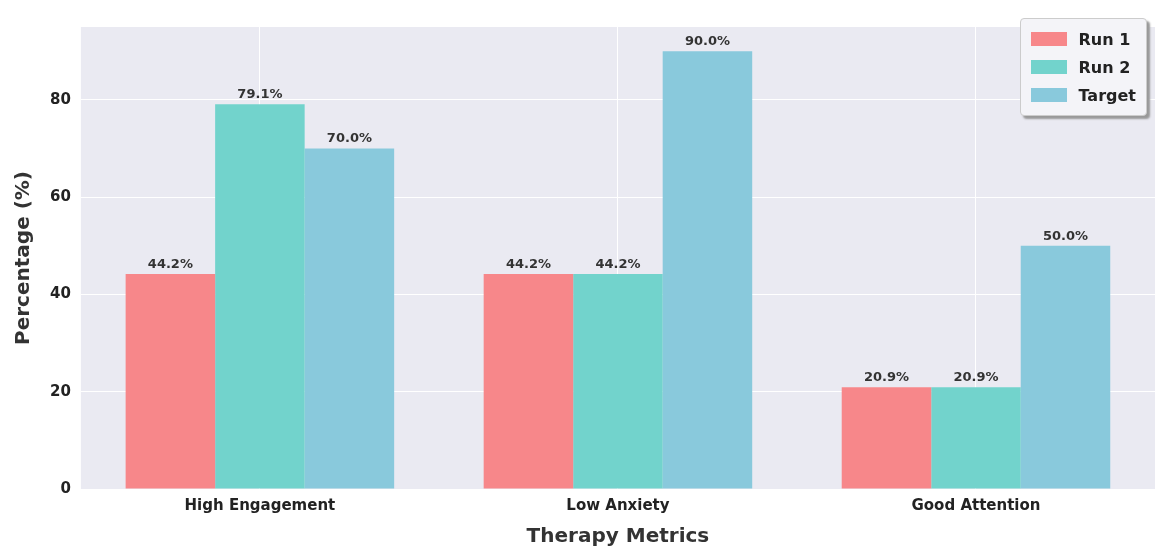 Image resolution: width=1167 pixels, height=559 pixels. What do you see at coordinates (349, 138) in the screenshot?
I see `data-label: 70.0%` at bounding box center [349, 138].